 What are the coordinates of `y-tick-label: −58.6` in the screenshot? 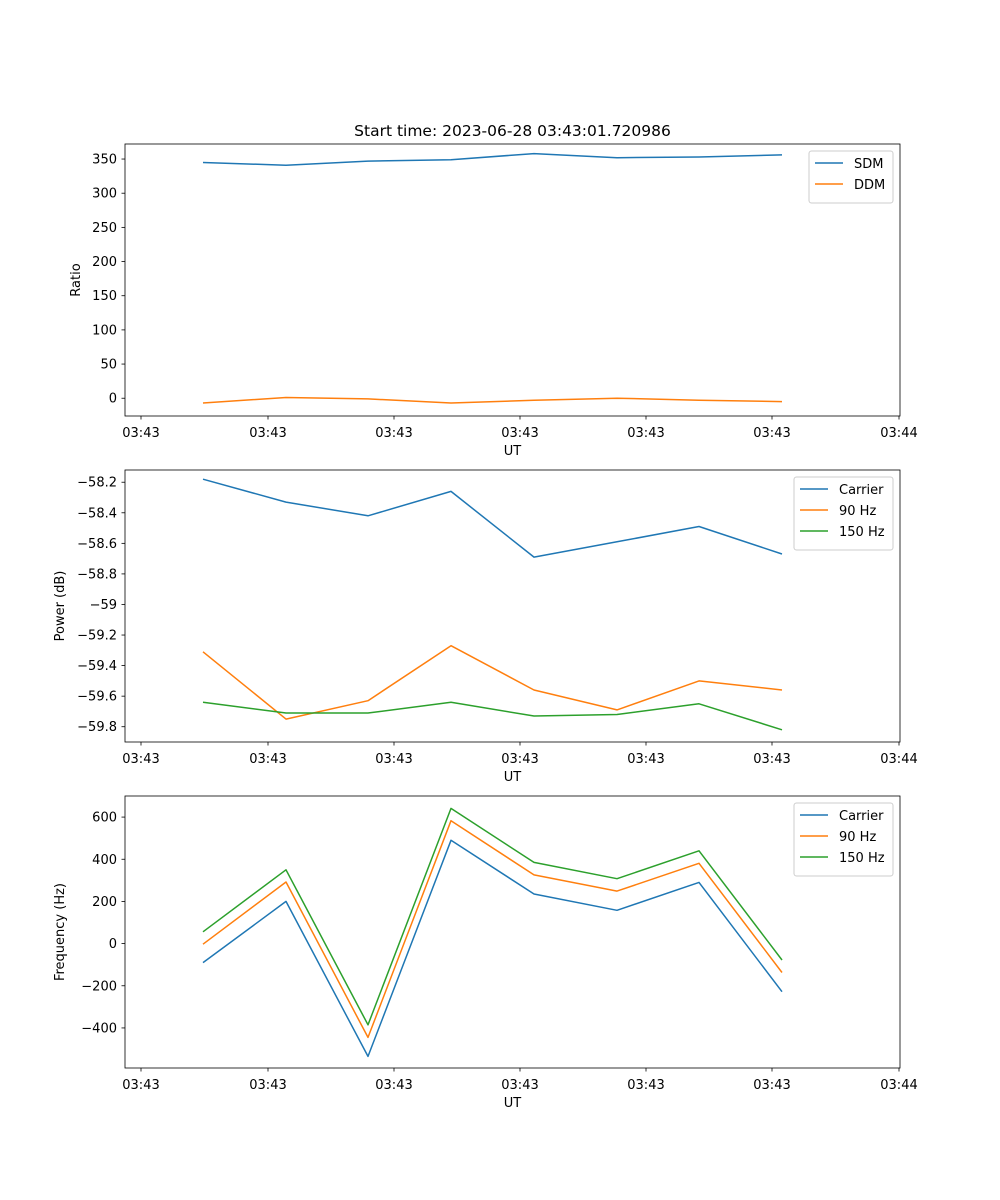 It's located at (97, 544).